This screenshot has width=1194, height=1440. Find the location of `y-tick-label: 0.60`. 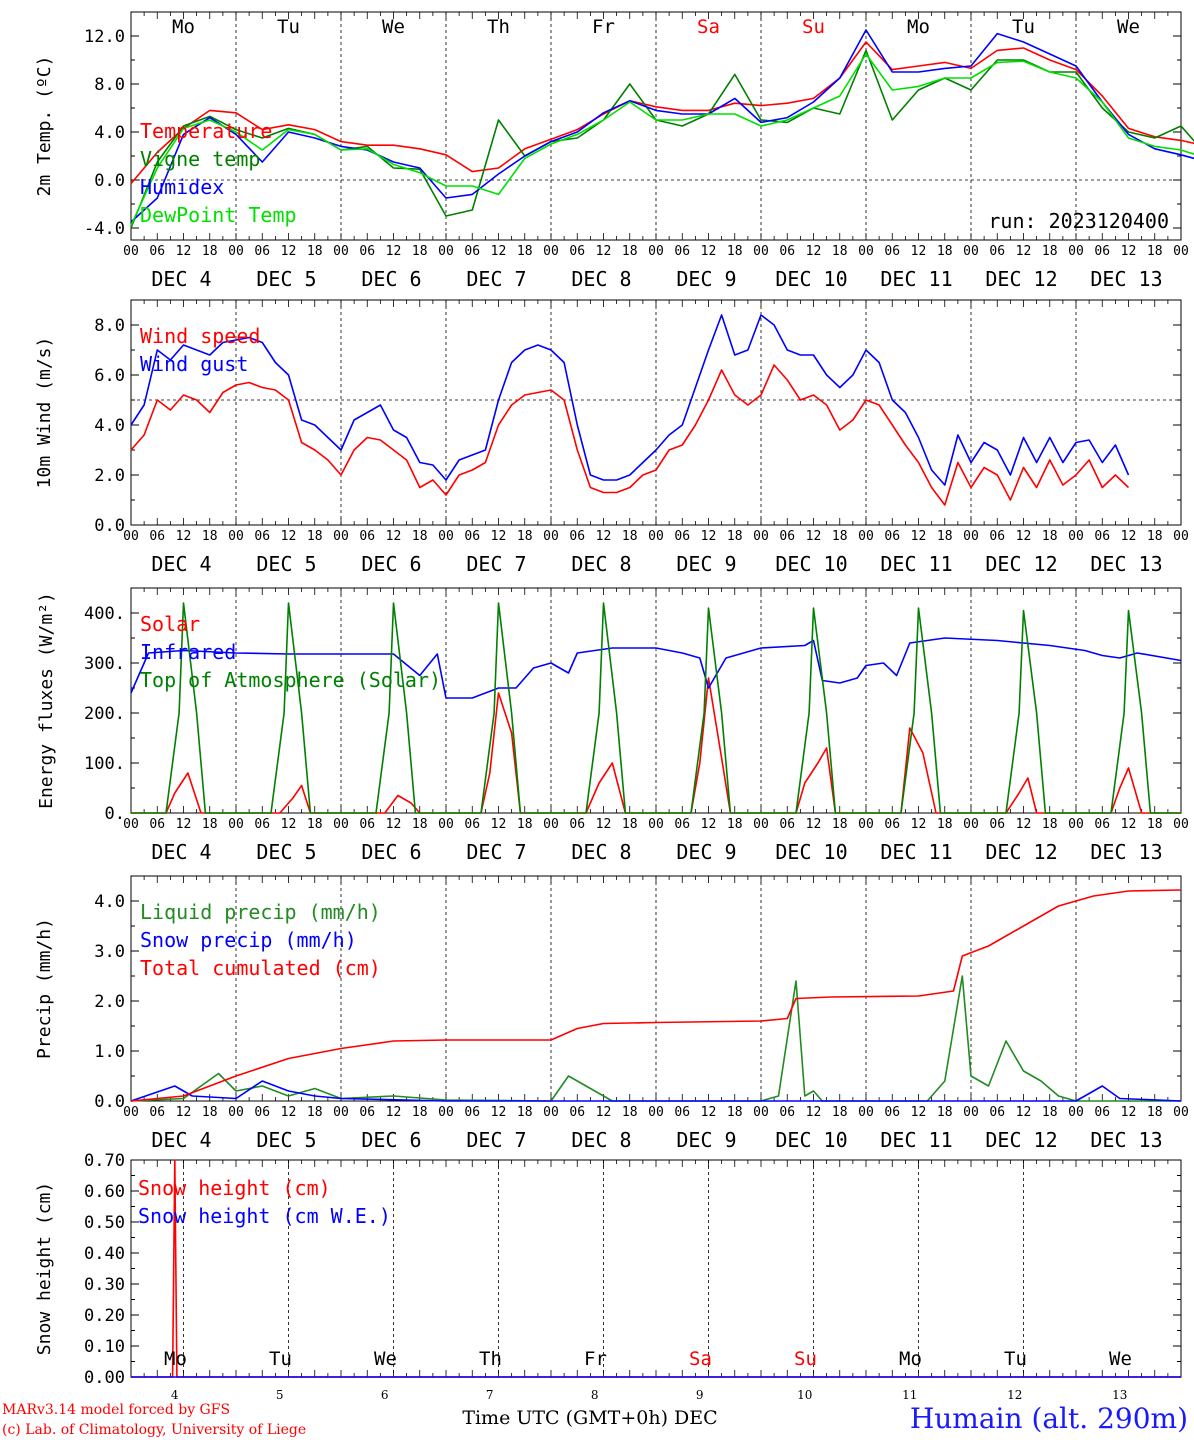

y-tick-label: 0.60 is located at coordinates (104, 1192).